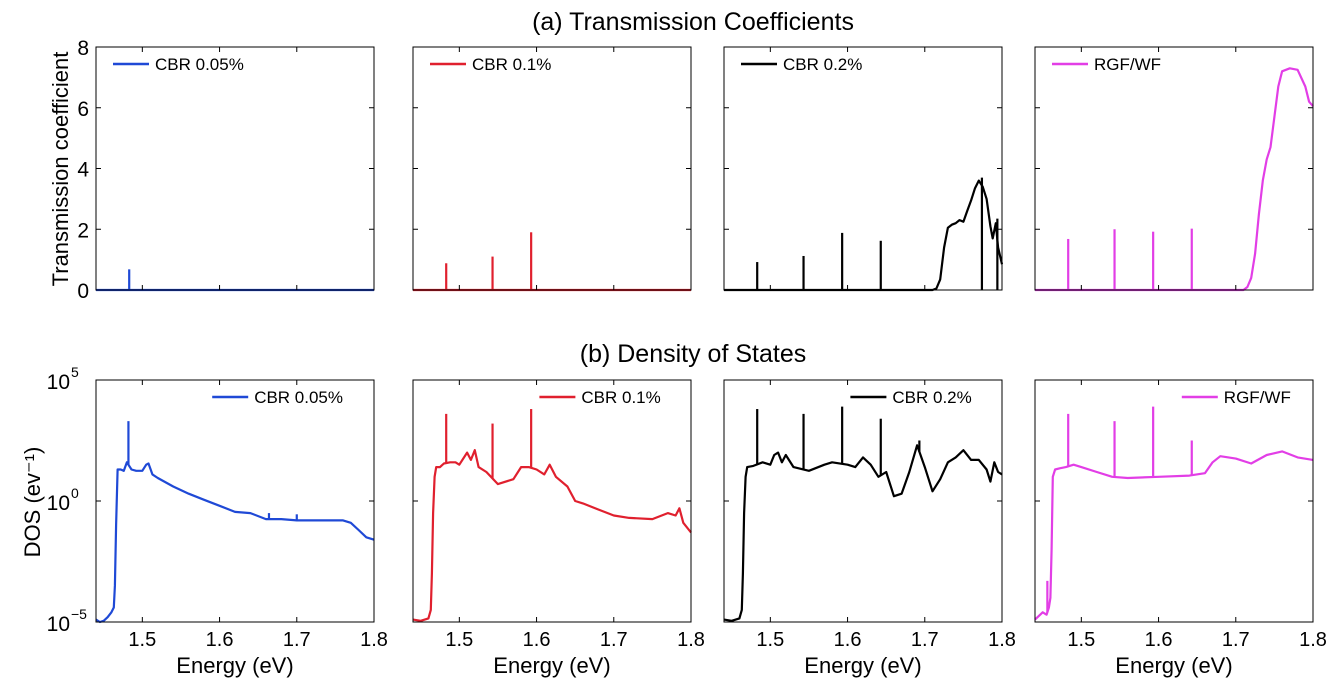 This screenshot has height=688, width=1335. I want to click on subplot-a-1: 0 2 4 6 8 CBR 0.05%, so click(226, 170).